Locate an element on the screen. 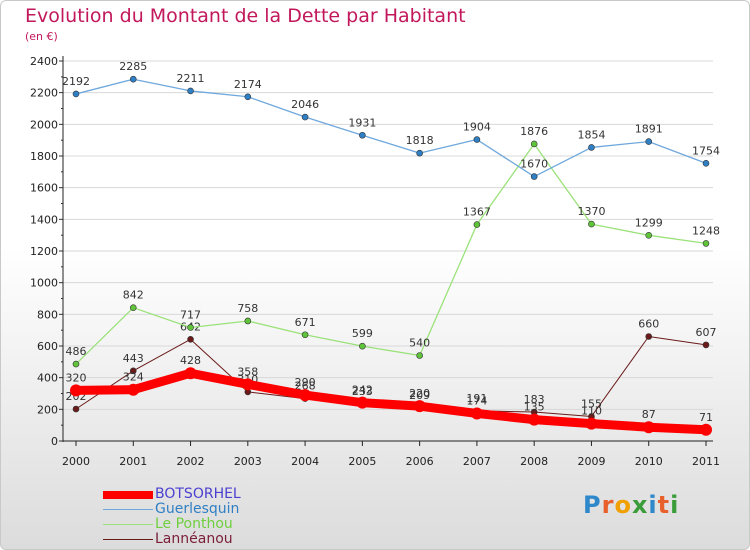 The height and width of the screenshot is (550, 750). y-tick-label: 1600 is located at coordinates (44, 188).